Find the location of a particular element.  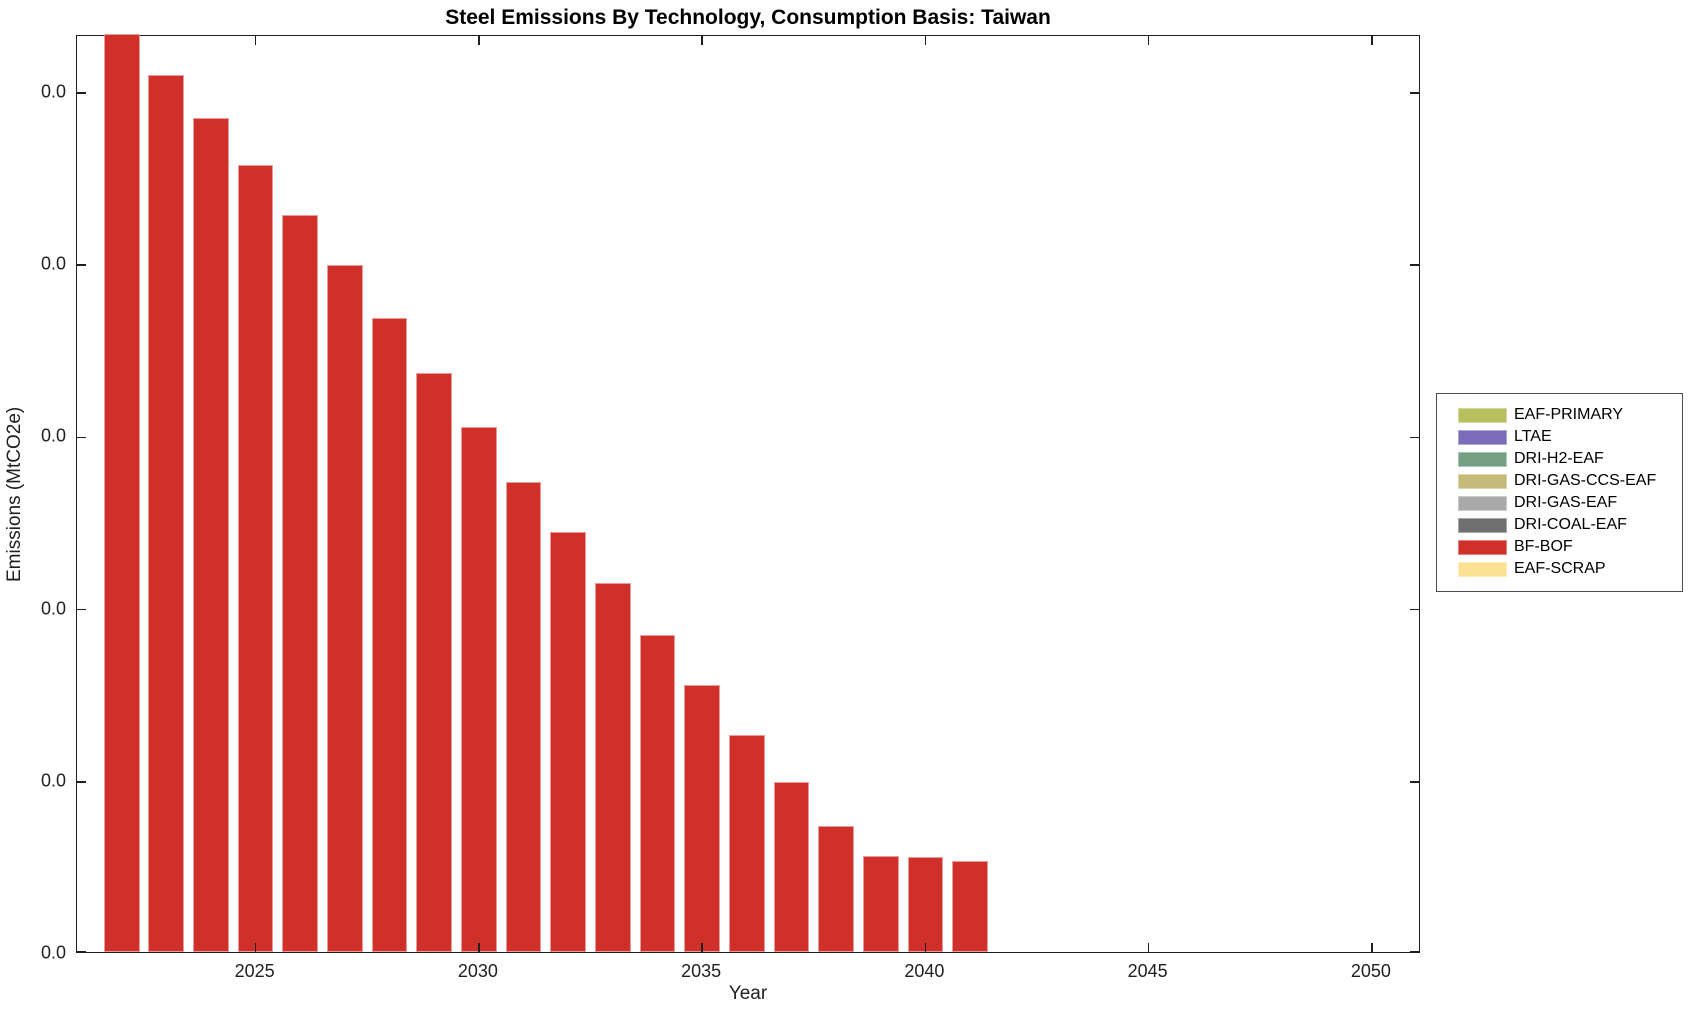

legend-label: EAF-PRIMARY is located at coordinates (1569, 414).